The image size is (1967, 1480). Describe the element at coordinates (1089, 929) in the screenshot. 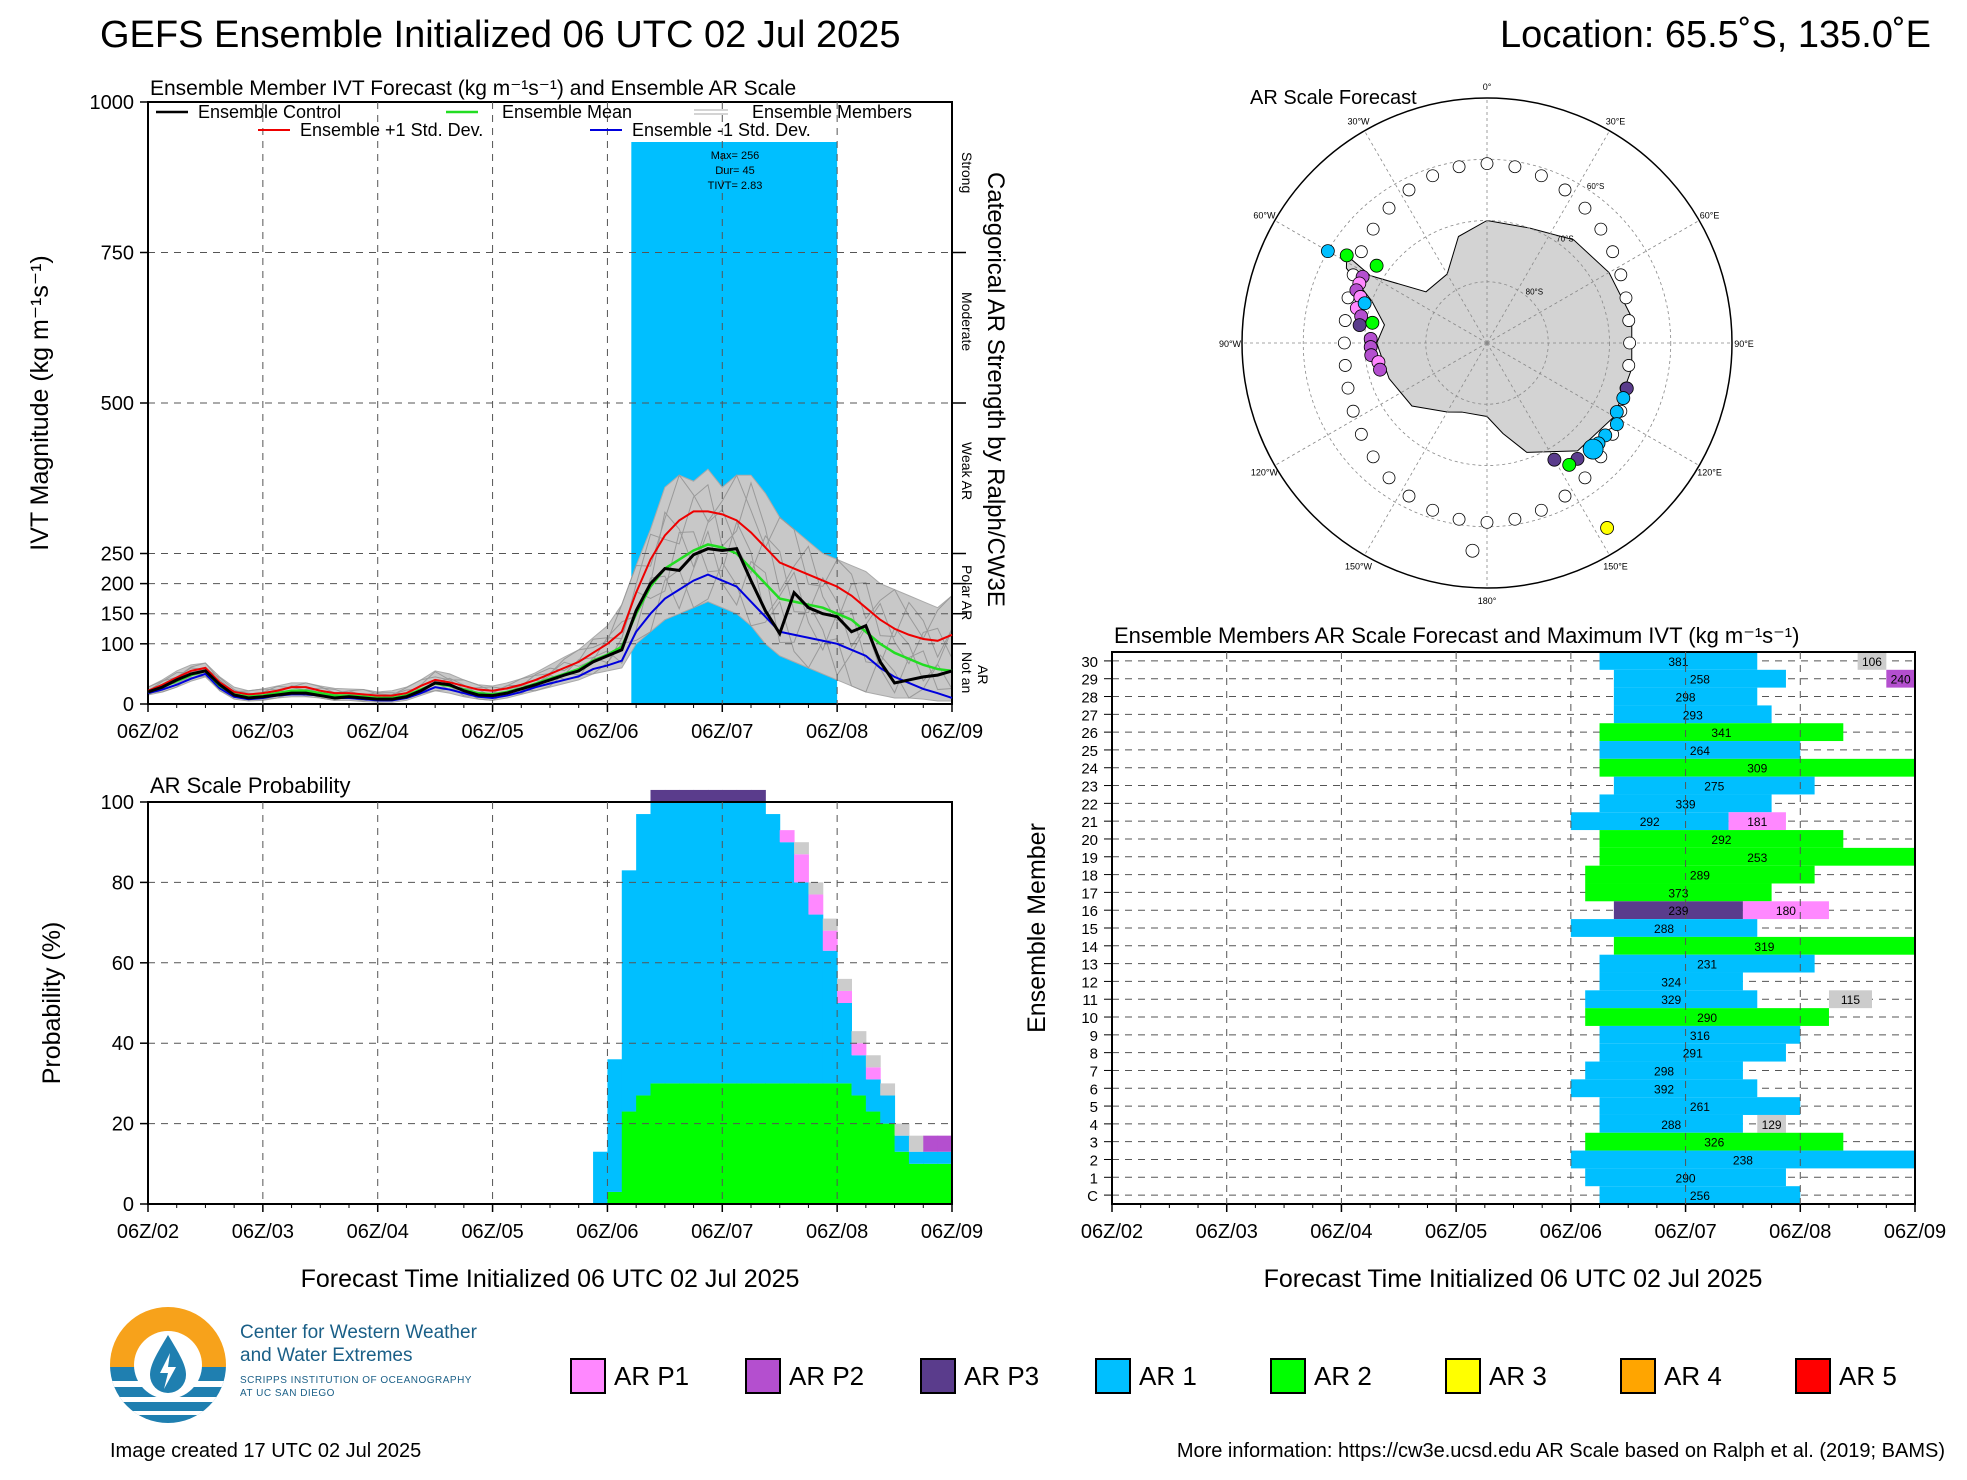

I see `member-label: 15` at that location.